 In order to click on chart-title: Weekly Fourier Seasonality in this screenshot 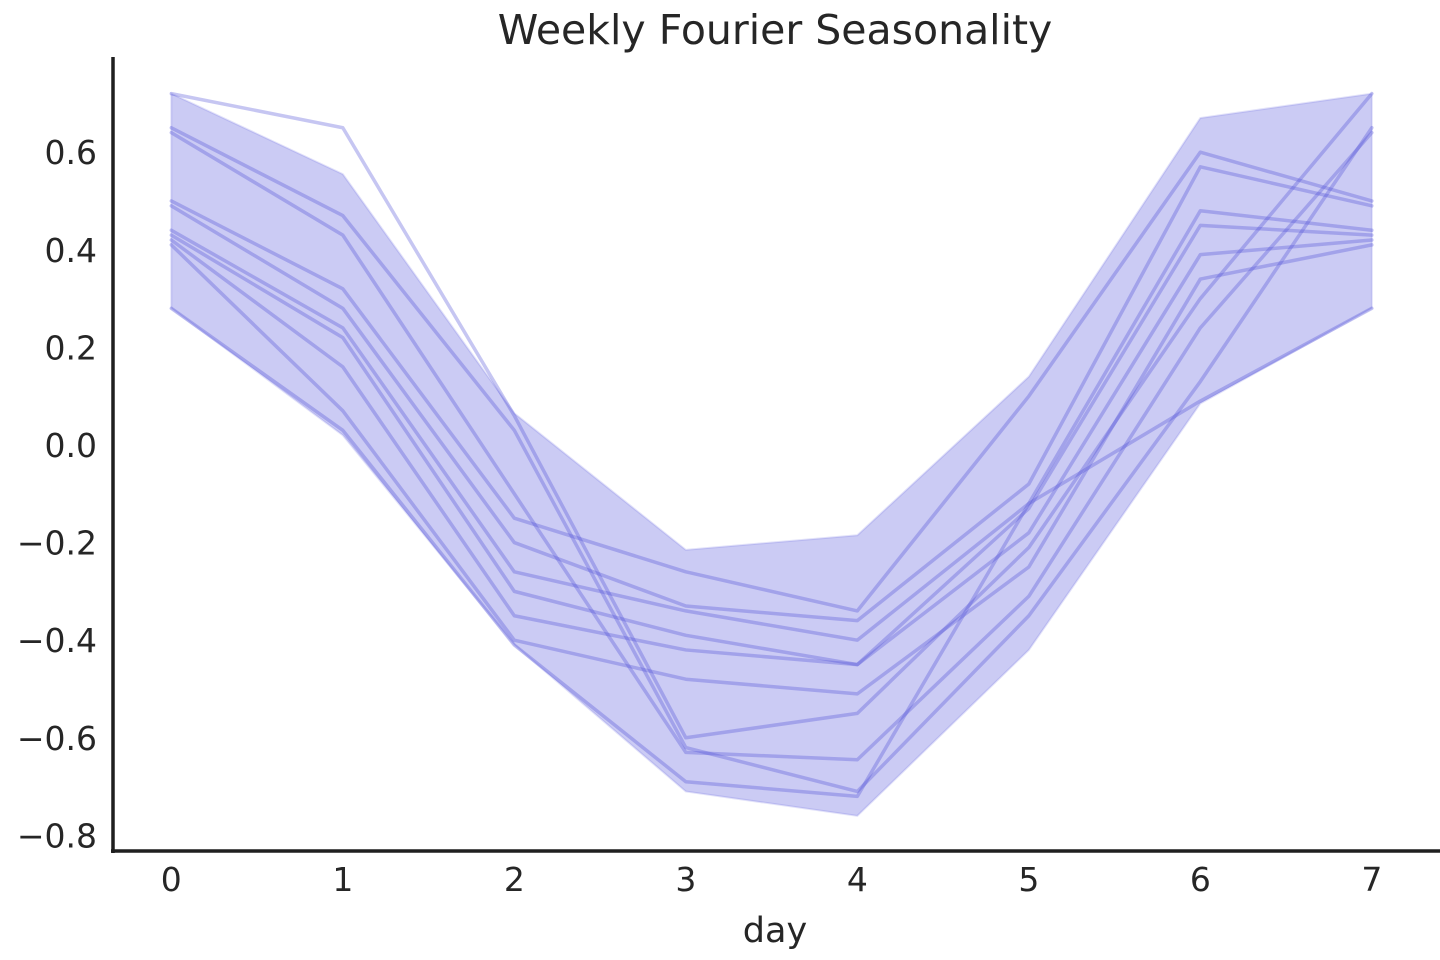, I will do `click(775, 30)`.